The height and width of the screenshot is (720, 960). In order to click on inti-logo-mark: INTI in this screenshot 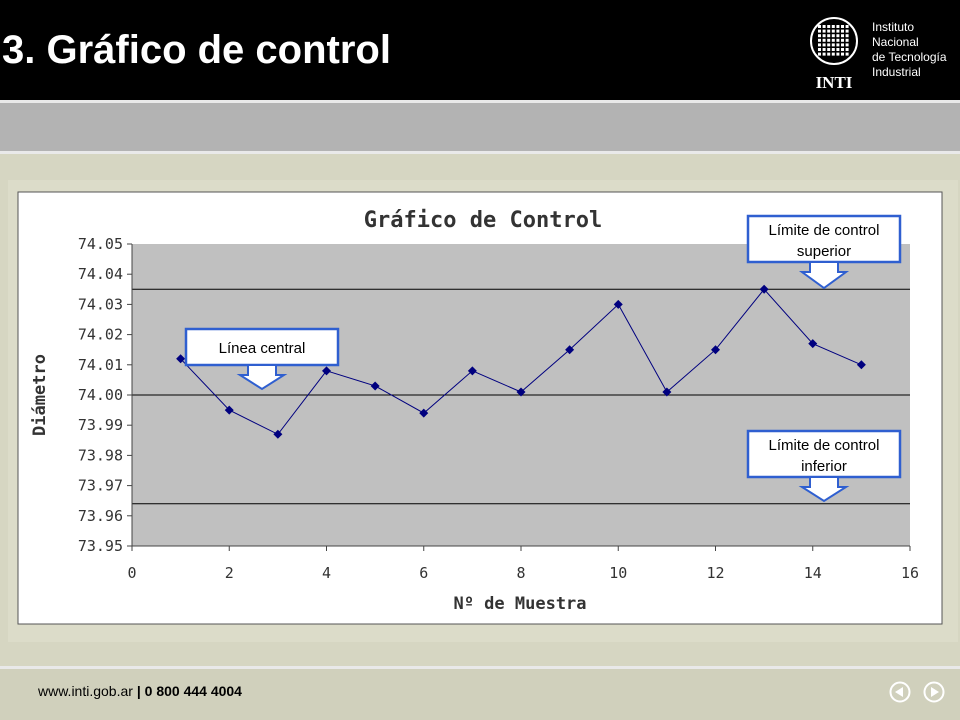, I will do `click(834, 54)`.